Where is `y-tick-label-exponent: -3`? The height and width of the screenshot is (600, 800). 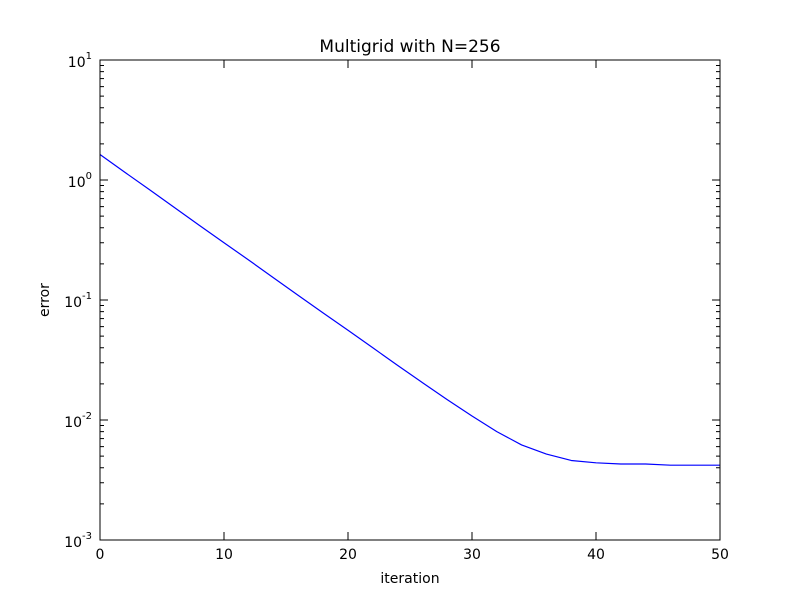
y-tick-label-exponent: -3 is located at coordinates (87, 536).